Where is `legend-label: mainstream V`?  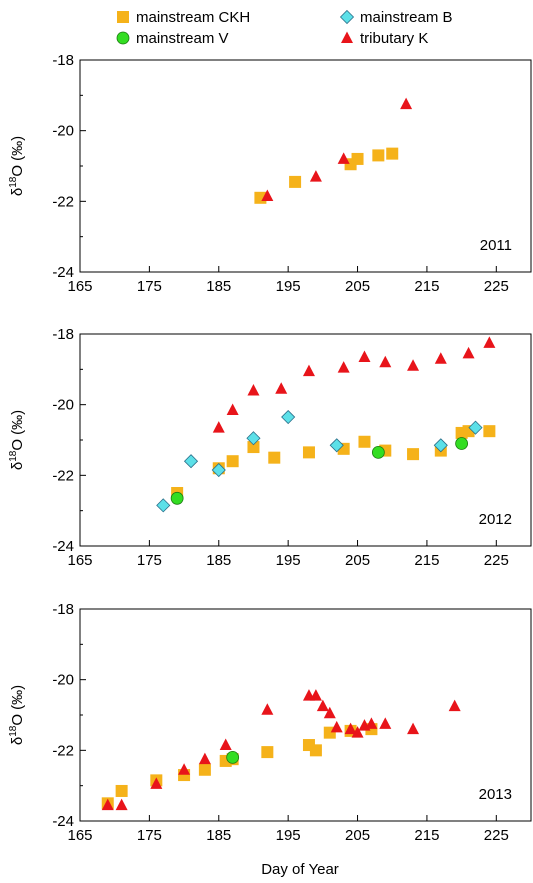 legend-label: mainstream V is located at coordinates (182, 38).